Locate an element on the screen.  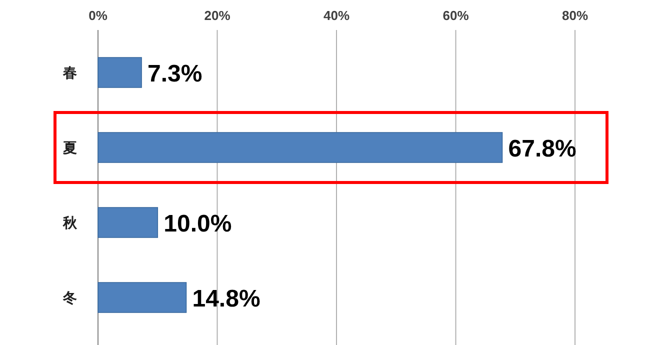
data-label: 67.8% is located at coordinates (542, 149).